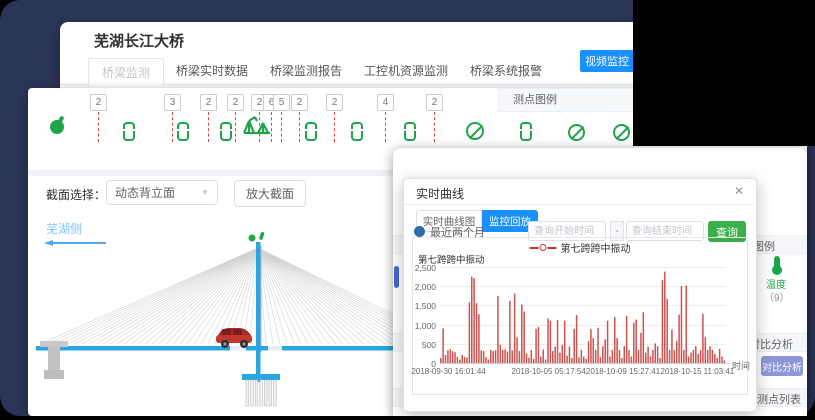  What do you see at coordinates (475, 131) in the screenshot?
I see `disabled-sensor-icon` at bounding box center [475, 131].